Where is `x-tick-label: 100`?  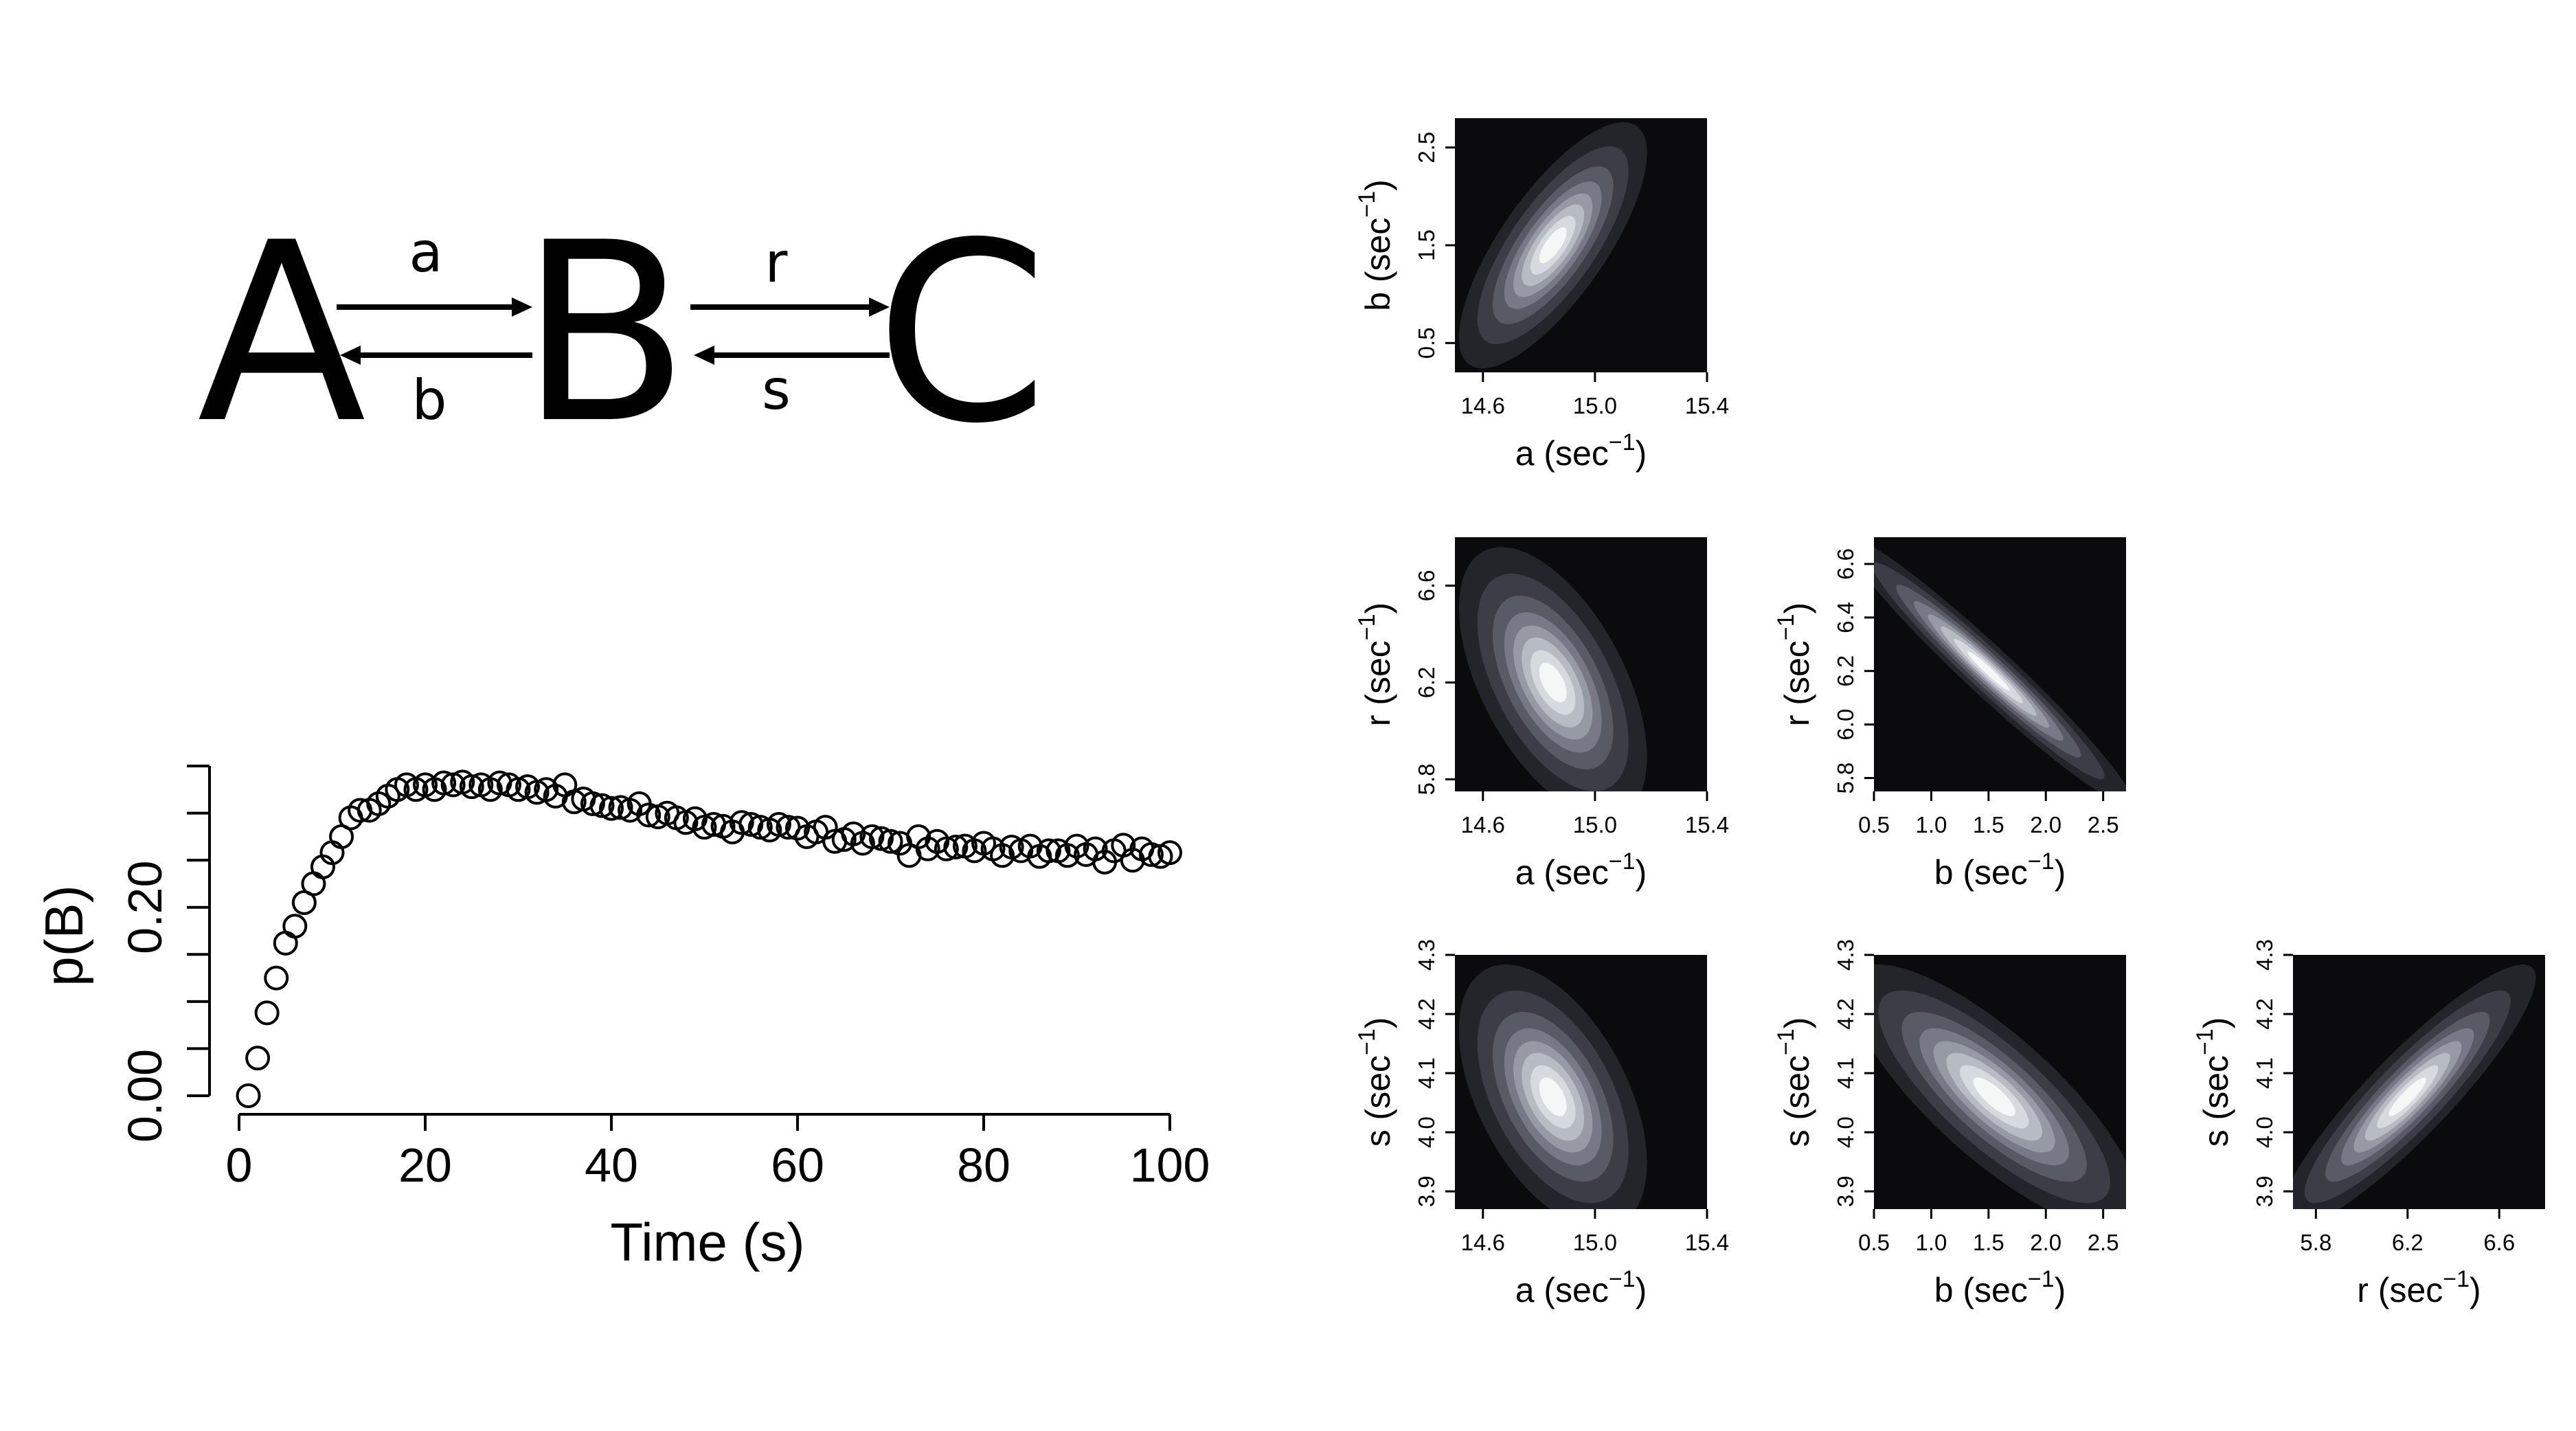 x-tick-label: 100 is located at coordinates (1170, 1165).